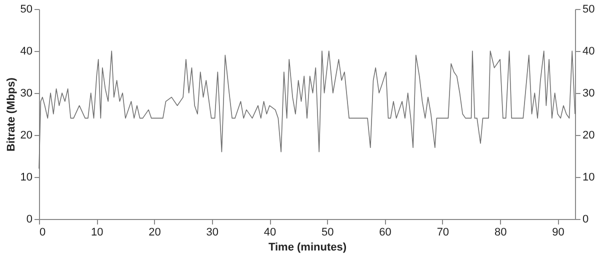 The width and height of the screenshot is (600, 260). I want to click on x-tick-label: 50, so click(328, 232).